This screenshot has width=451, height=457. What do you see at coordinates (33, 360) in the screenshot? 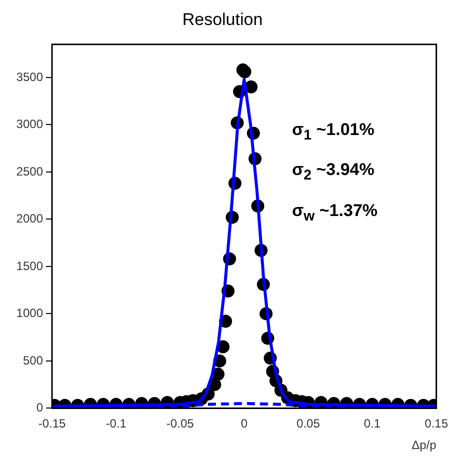
I see `y-tick-label: 500` at bounding box center [33, 360].